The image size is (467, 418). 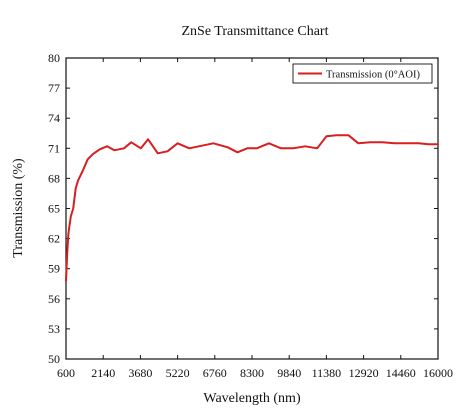 I want to click on x-tick-label: 6760, so click(x=215, y=373).